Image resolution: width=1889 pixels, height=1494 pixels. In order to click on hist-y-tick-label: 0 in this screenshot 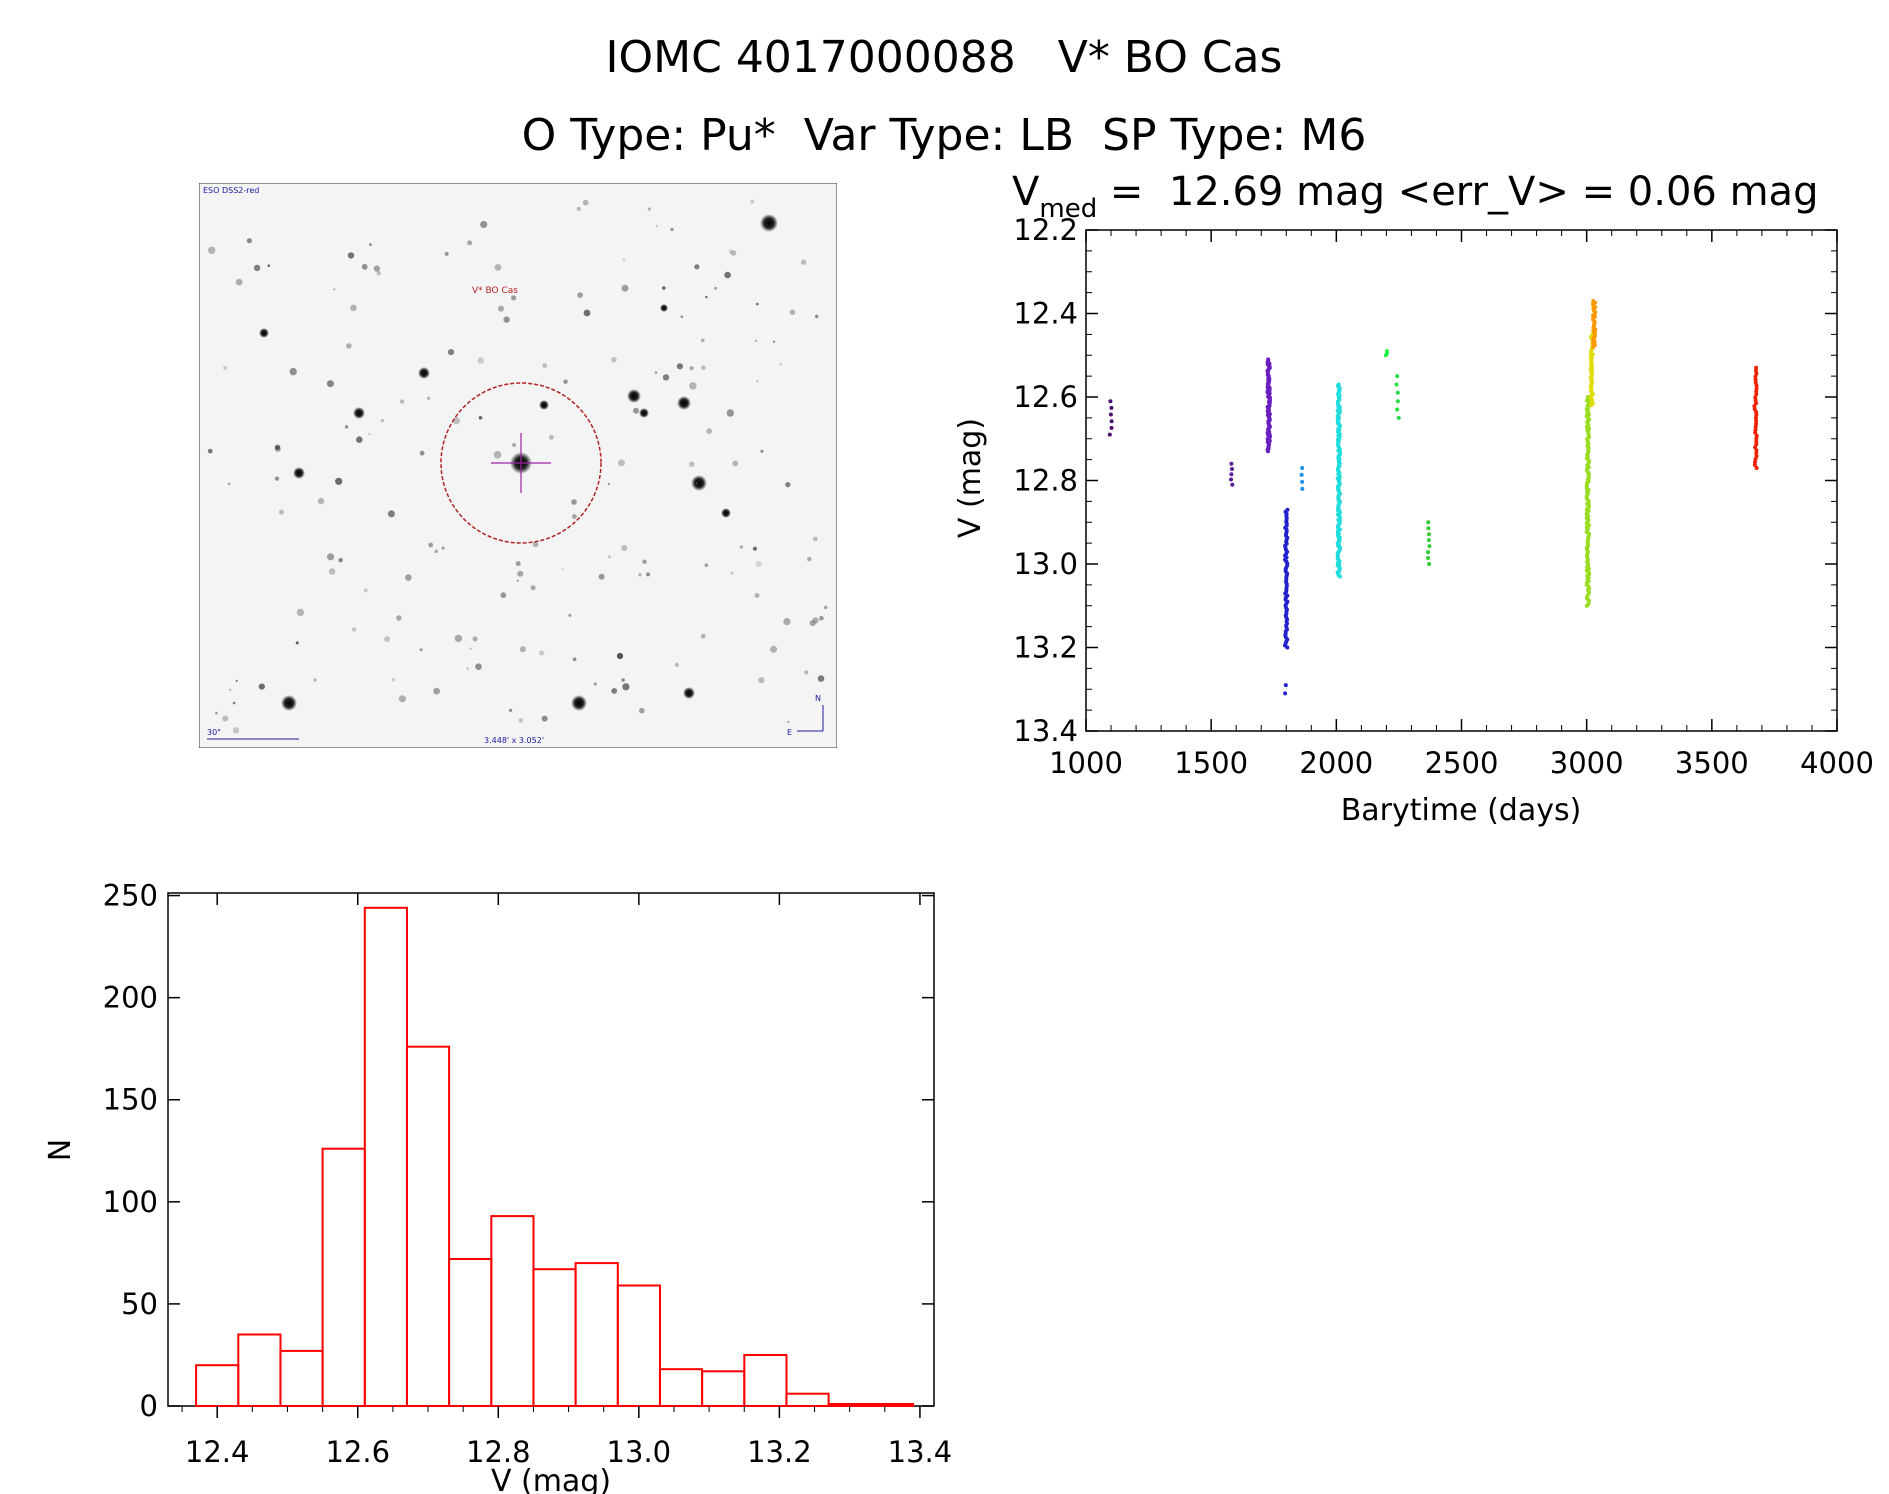, I will do `click(149, 1406)`.